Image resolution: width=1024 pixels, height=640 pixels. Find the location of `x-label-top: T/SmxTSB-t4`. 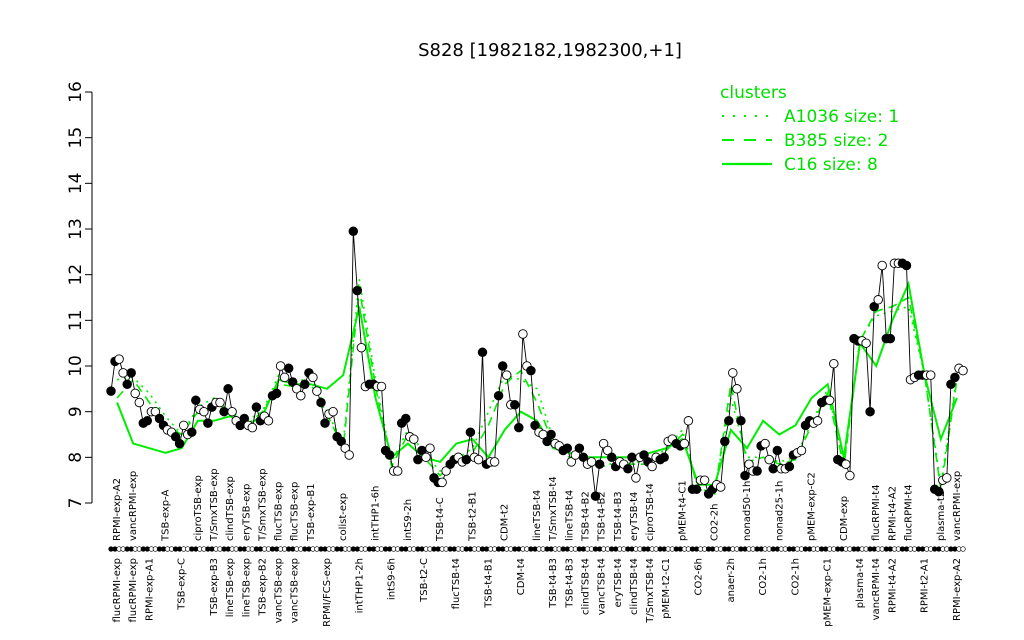

x-label-top: T/SmxTSB-t4 is located at coordinates (553, 509).